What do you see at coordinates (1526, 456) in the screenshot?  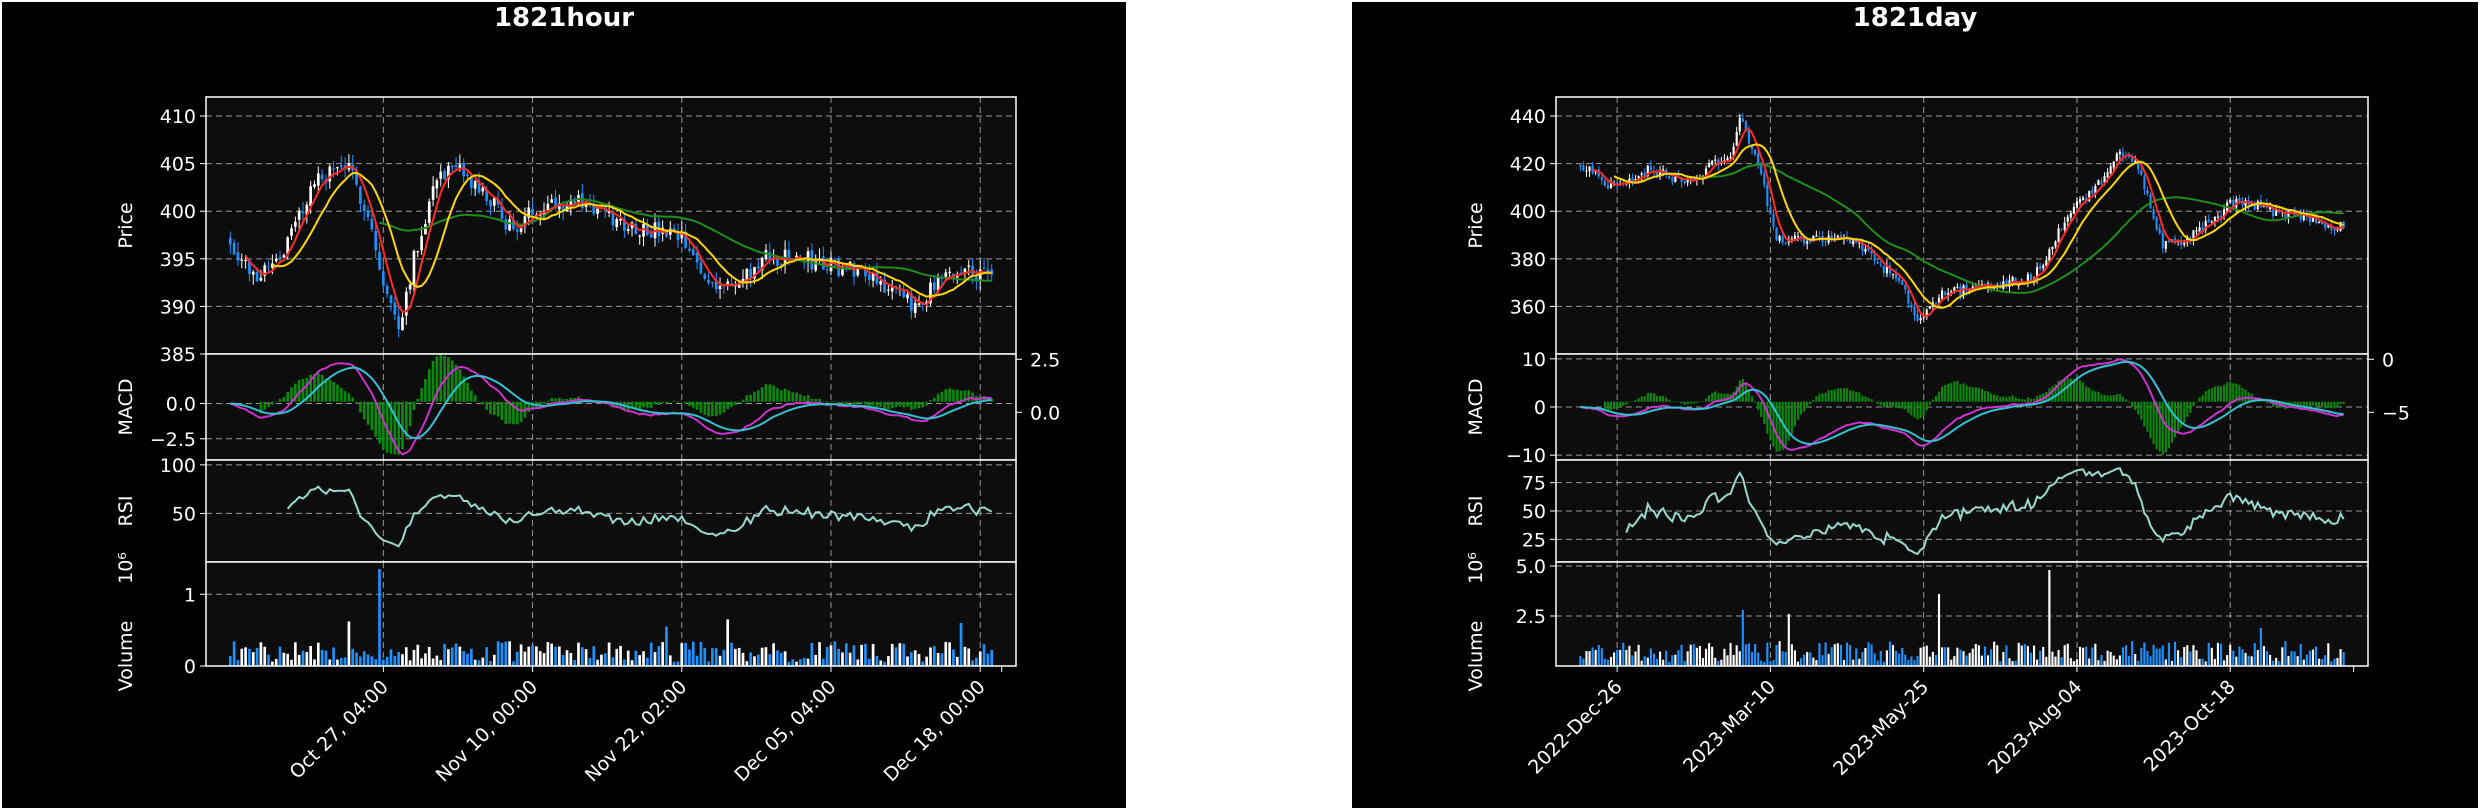 I see `y-tick-label: −10` at bounding box center [1526, 456].